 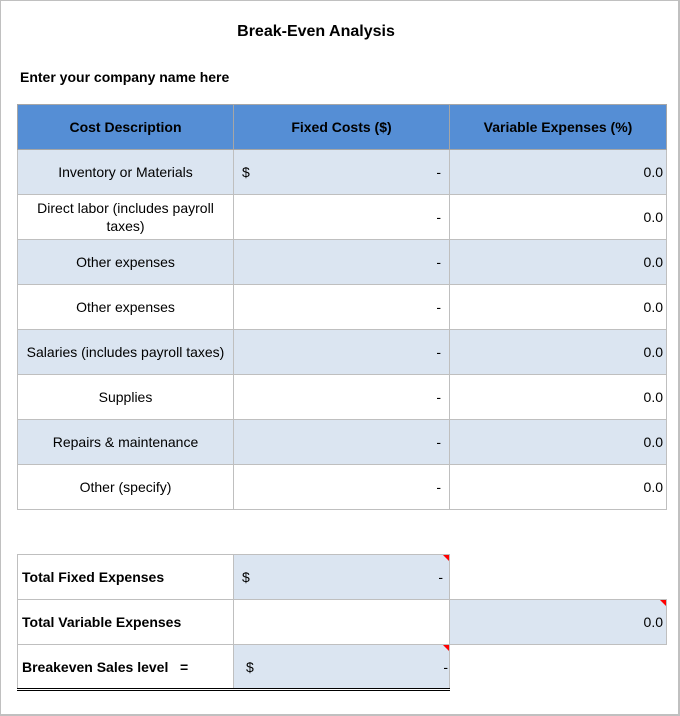 I want to click on total-fixed-value: -, so click(x=440, y=577).